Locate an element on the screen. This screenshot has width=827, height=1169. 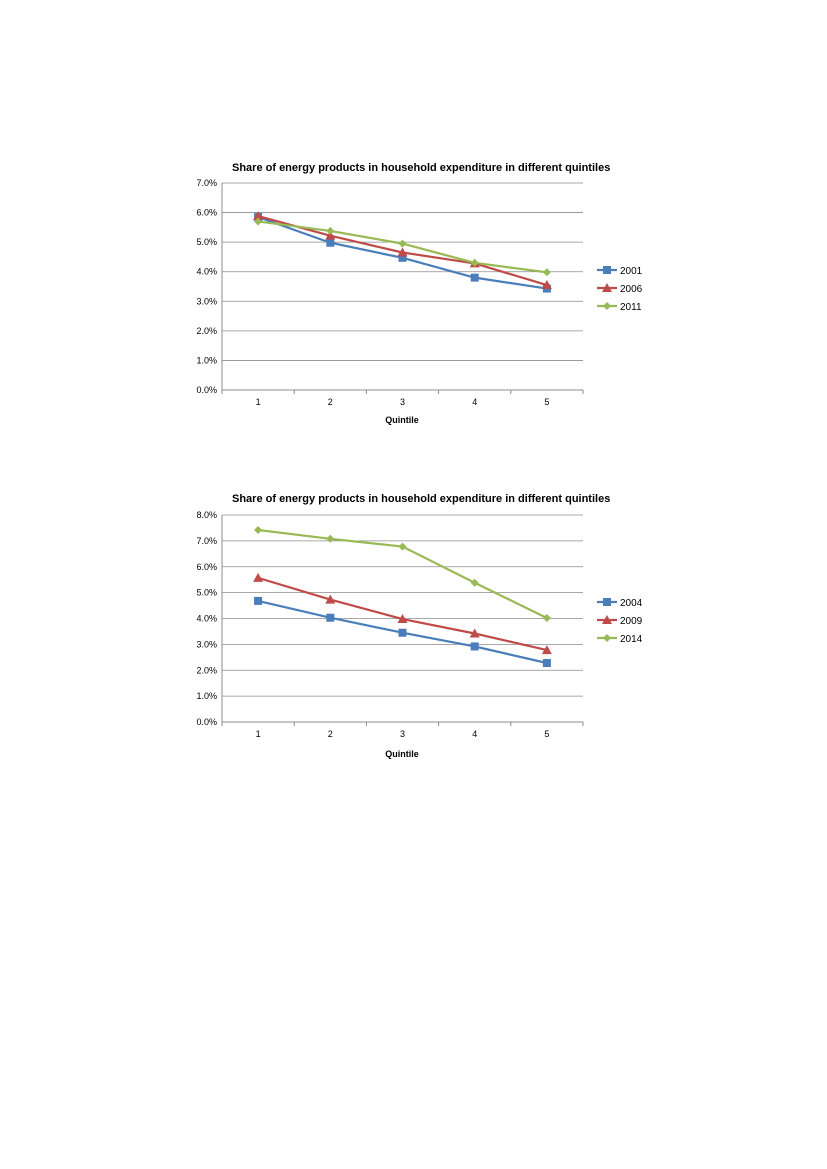
legend-label: 2001 is located at coordinates (631, 271).